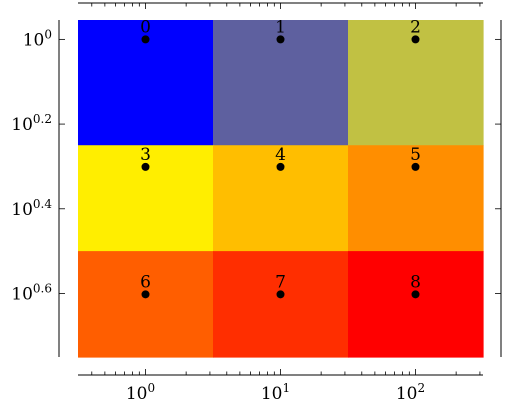 The width and height of the screenshot is (505, 410). Describe the element at coordinates (280, 282) in the screenshot. I see `cell-label: 7` at that location.